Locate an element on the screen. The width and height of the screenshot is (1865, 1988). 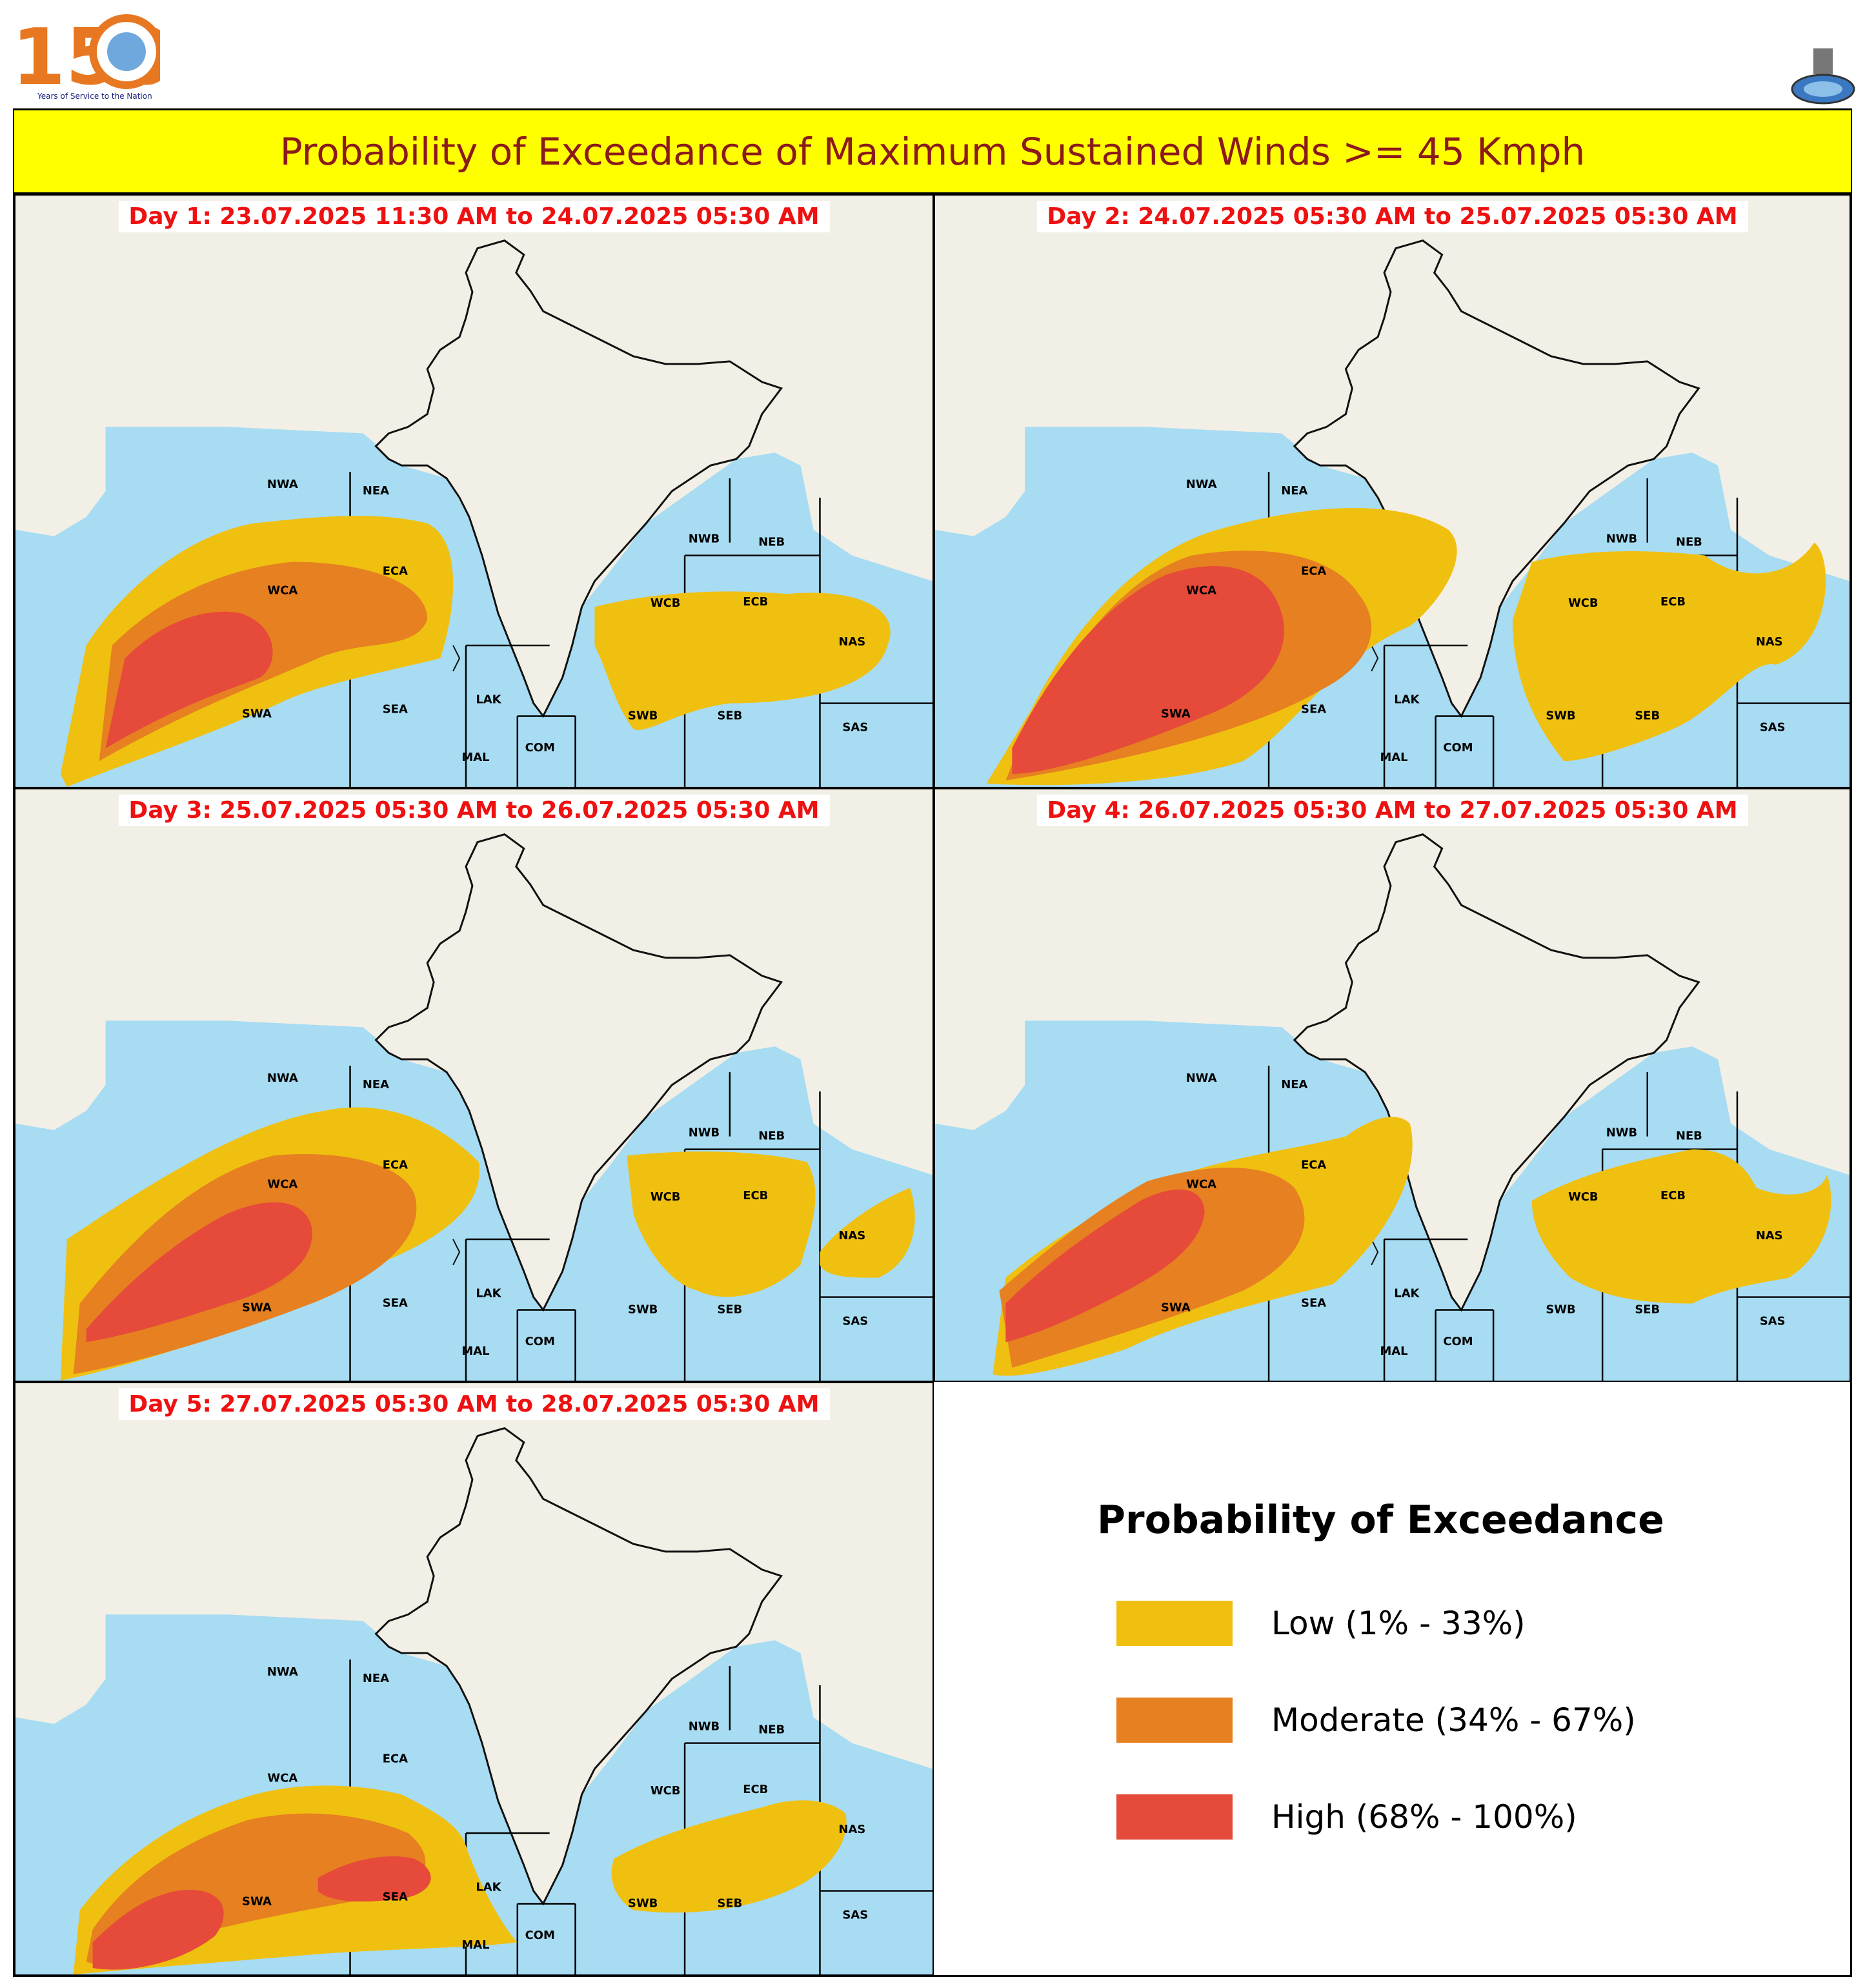
legend-swatch-moderate is located at coordinates (1174, 1720).